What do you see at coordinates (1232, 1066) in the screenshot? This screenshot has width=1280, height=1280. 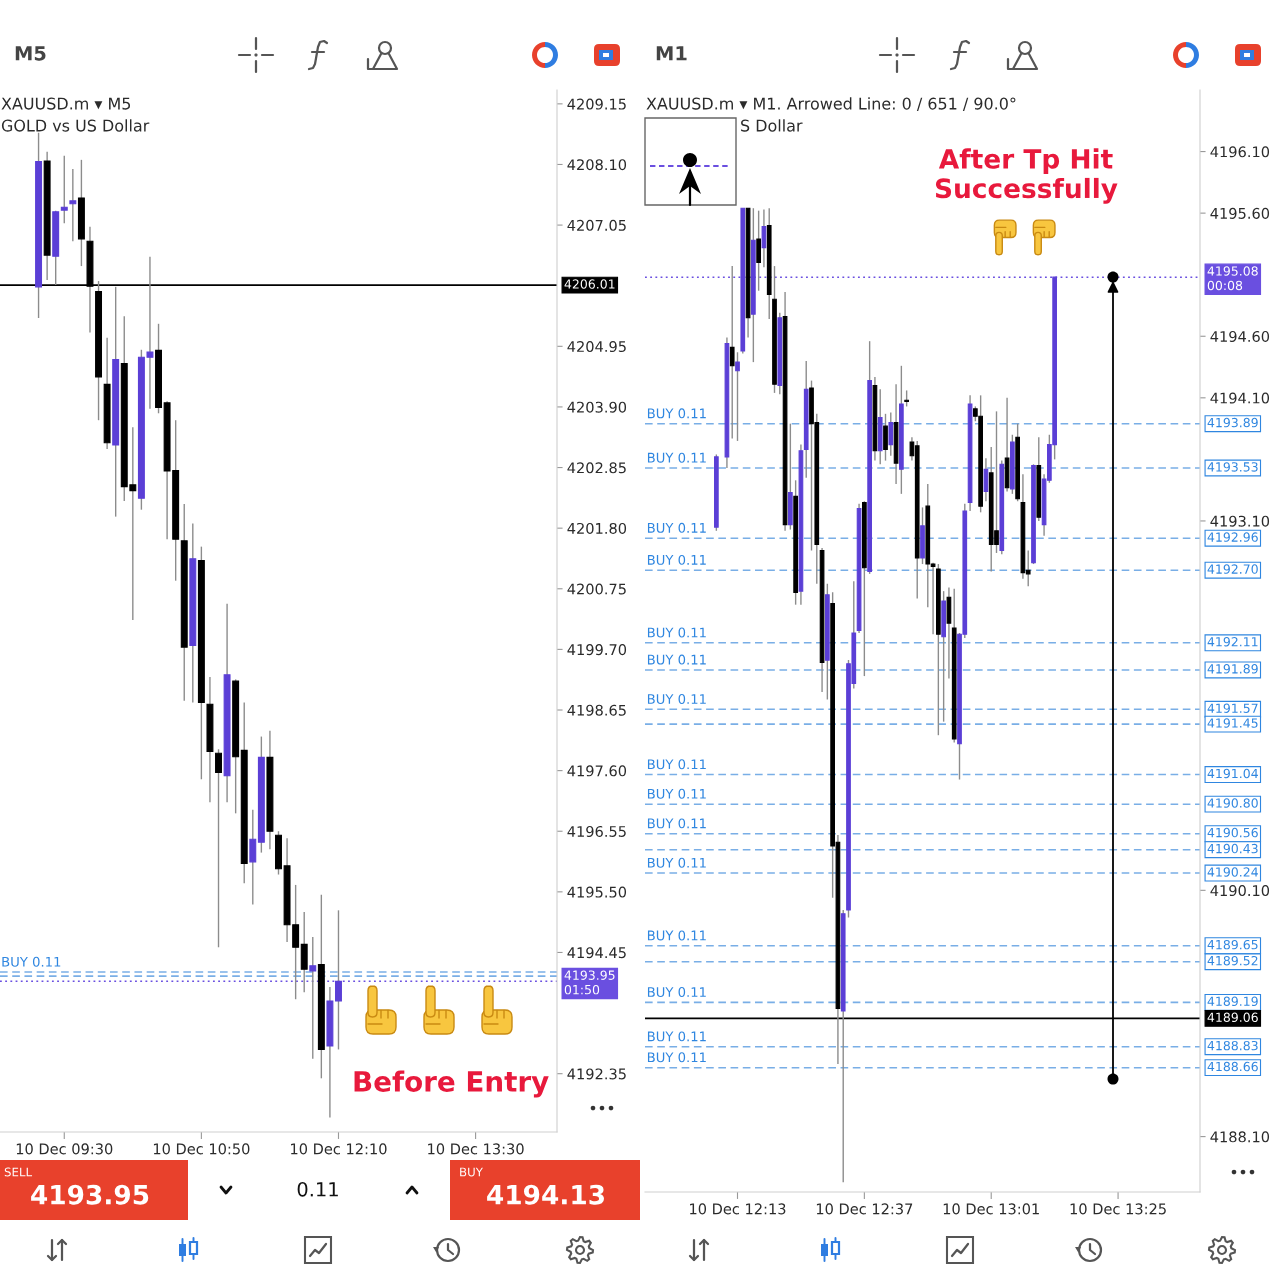 I see `ref-line-label: 4188.66` at bounding box center [1232, 1066].